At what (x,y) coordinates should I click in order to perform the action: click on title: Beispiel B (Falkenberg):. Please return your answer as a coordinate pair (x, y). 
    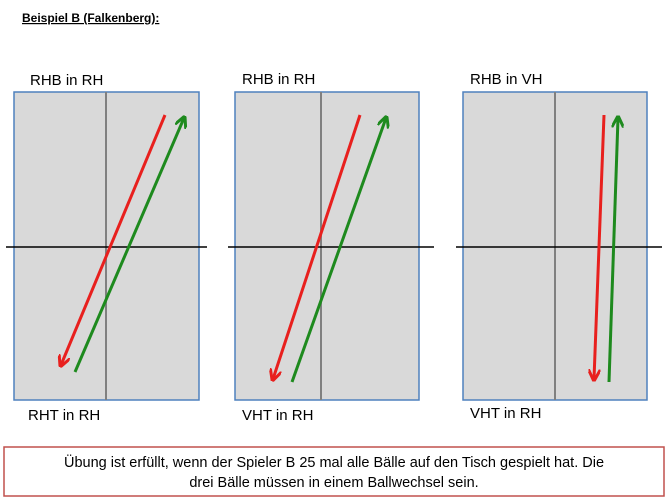
    Looking at the image, I should click on (90, 18).